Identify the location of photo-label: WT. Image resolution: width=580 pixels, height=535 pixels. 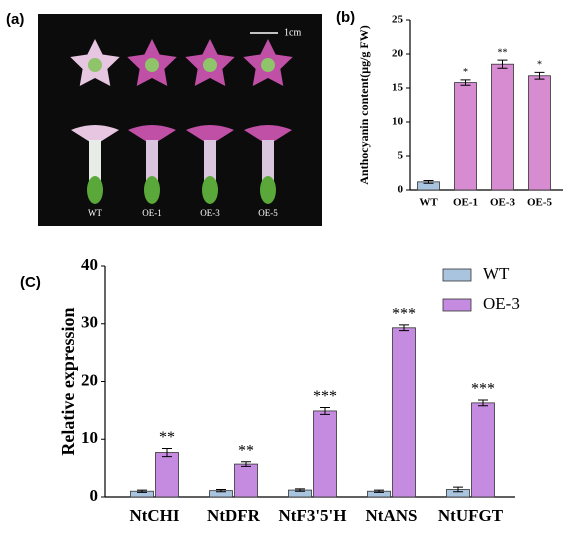
(95, 213).